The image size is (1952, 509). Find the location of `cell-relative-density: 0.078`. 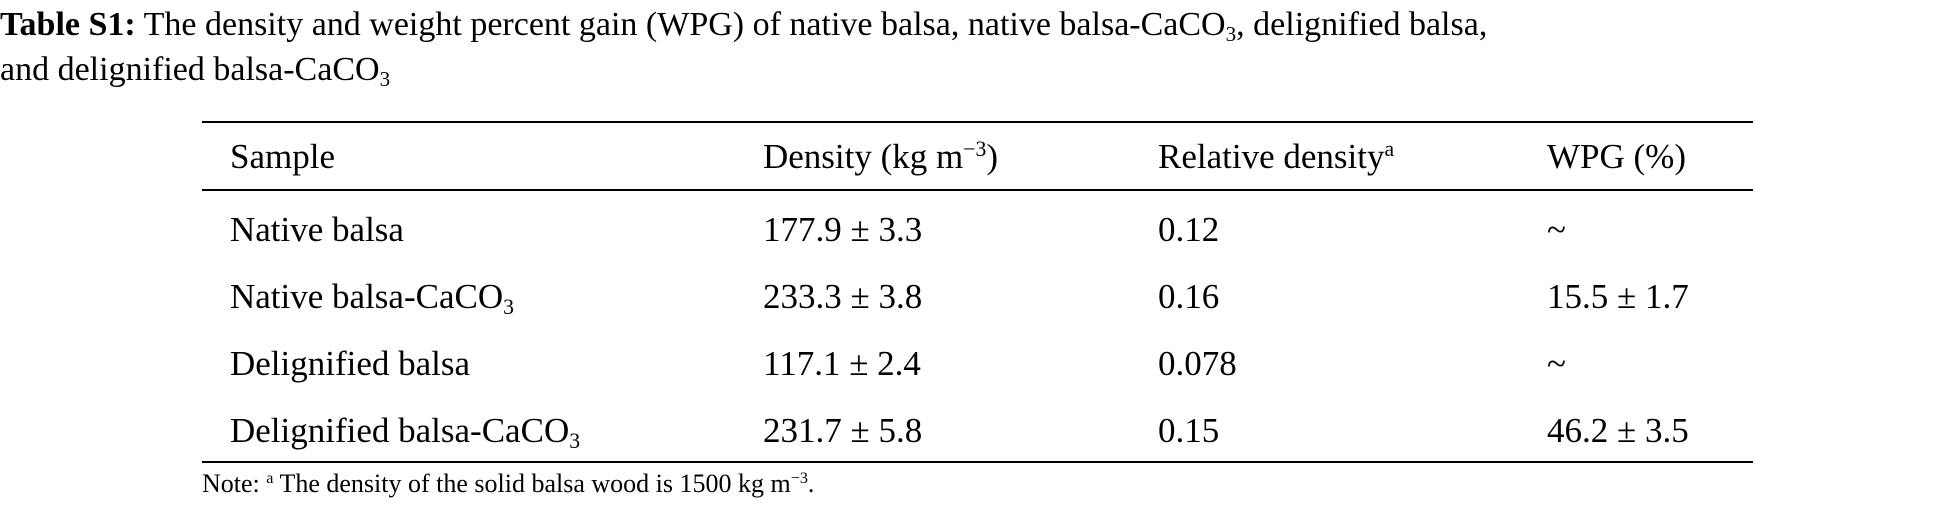

cell-relative-density: 0.078 is located at coordinates (1197, 363).